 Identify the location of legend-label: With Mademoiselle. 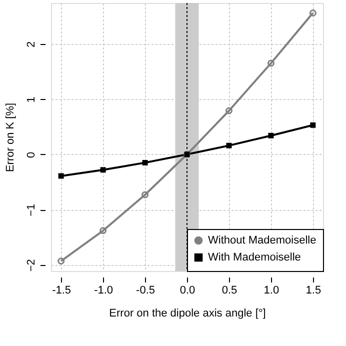
(254, 258).